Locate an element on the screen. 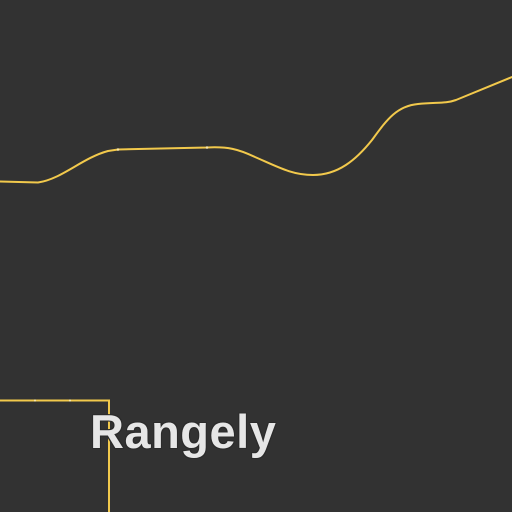  town-boundary is located at coordinates (55, 455).